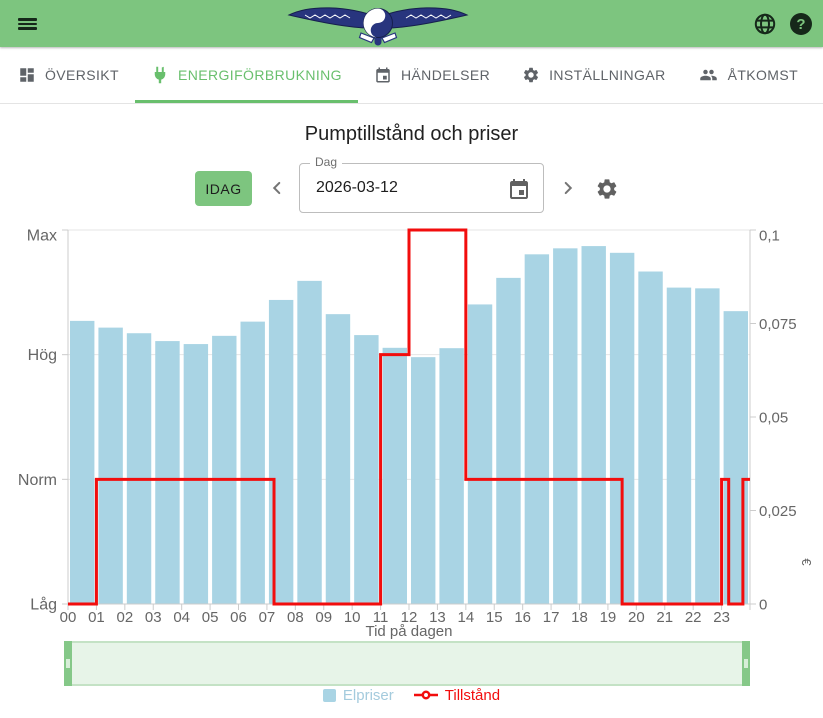 The height and width of the screenshot is (718, 823). What do you see at coordinates (773, 418) in the screenshot?
I see `svg-text: 0,05` at bounding box center [773, 418].